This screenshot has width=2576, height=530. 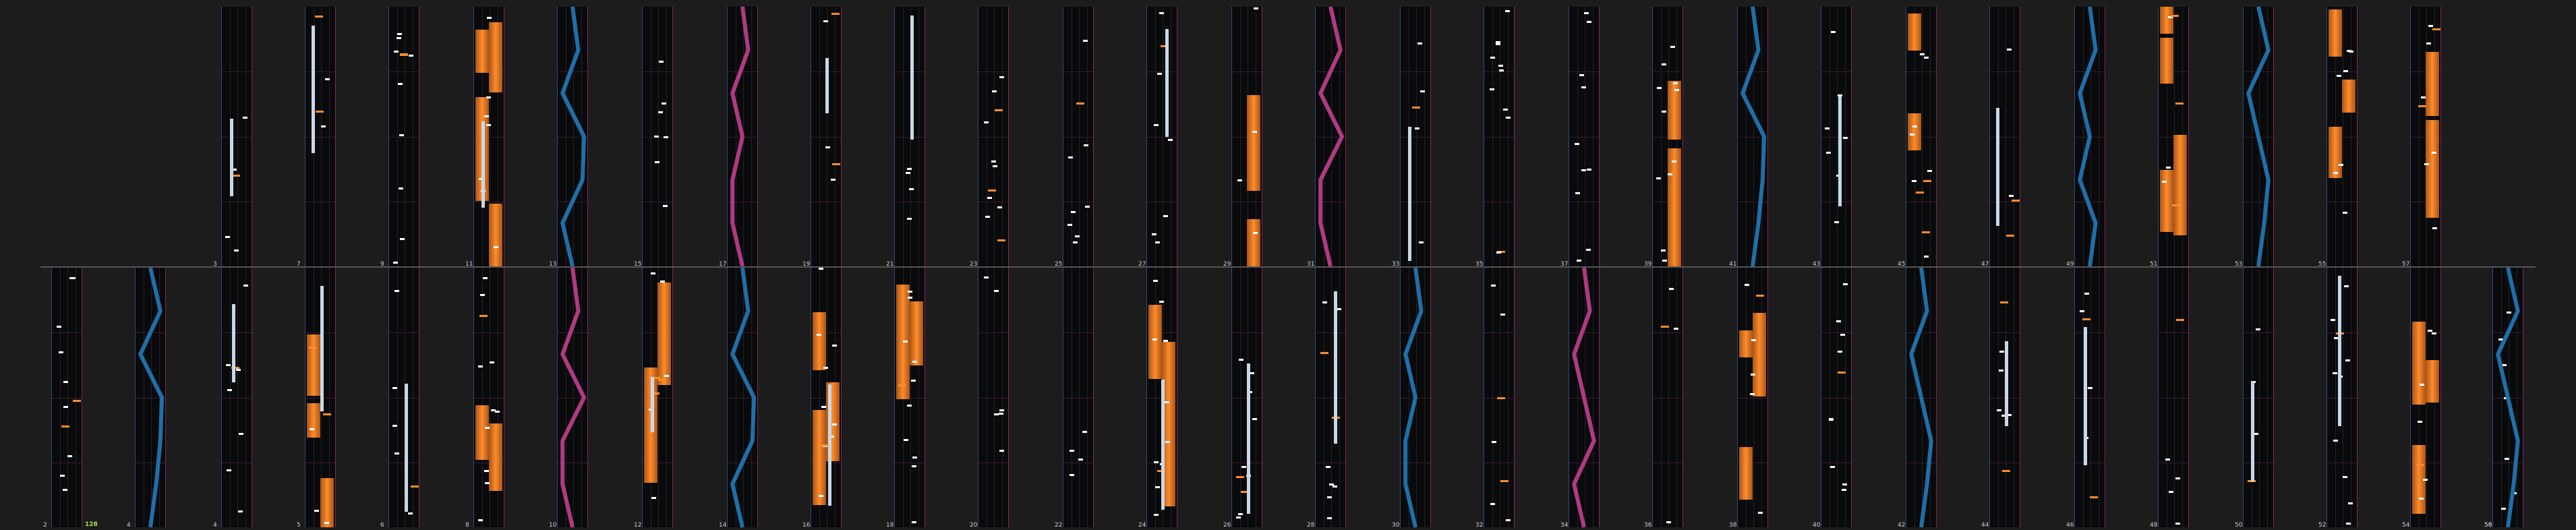 I want to click on measure-number: 20, so click(x=974, y=525).